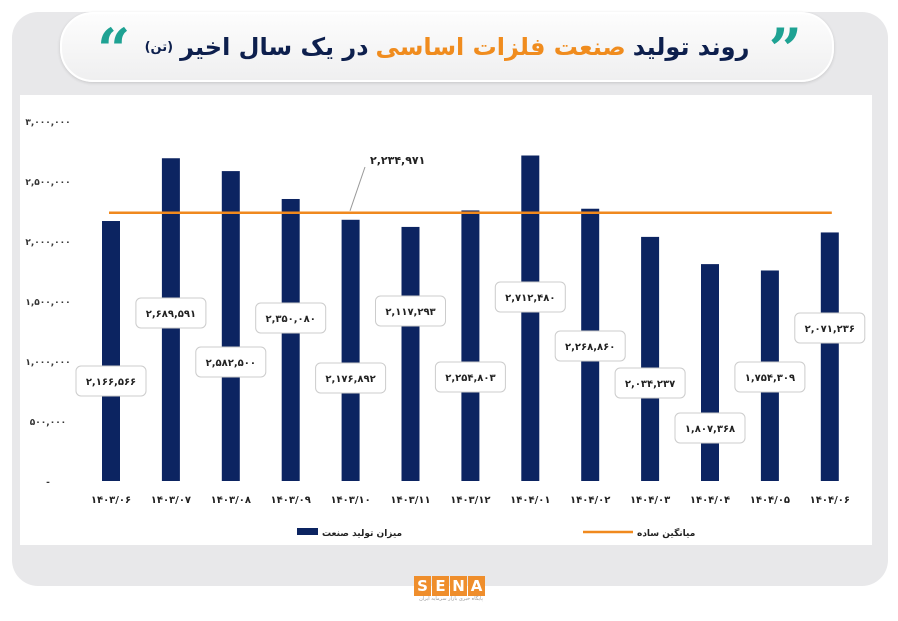 The width and height of the screenshot is (898, 621). What do you see at coordinates (48, 423) in the screenshot?
I see `y-tick-label: ۵۰۰,۰۰۰` at bounding box center [48, 423].